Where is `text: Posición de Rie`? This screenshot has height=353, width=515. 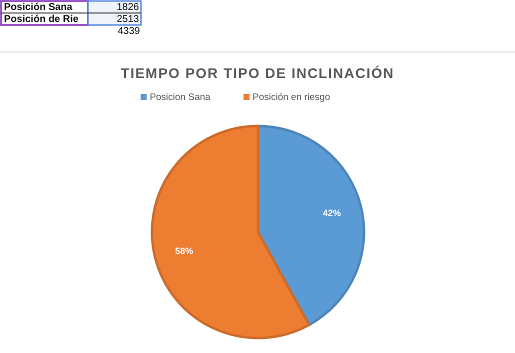 text: Posición de Rie is located at coordinates (41, 19).